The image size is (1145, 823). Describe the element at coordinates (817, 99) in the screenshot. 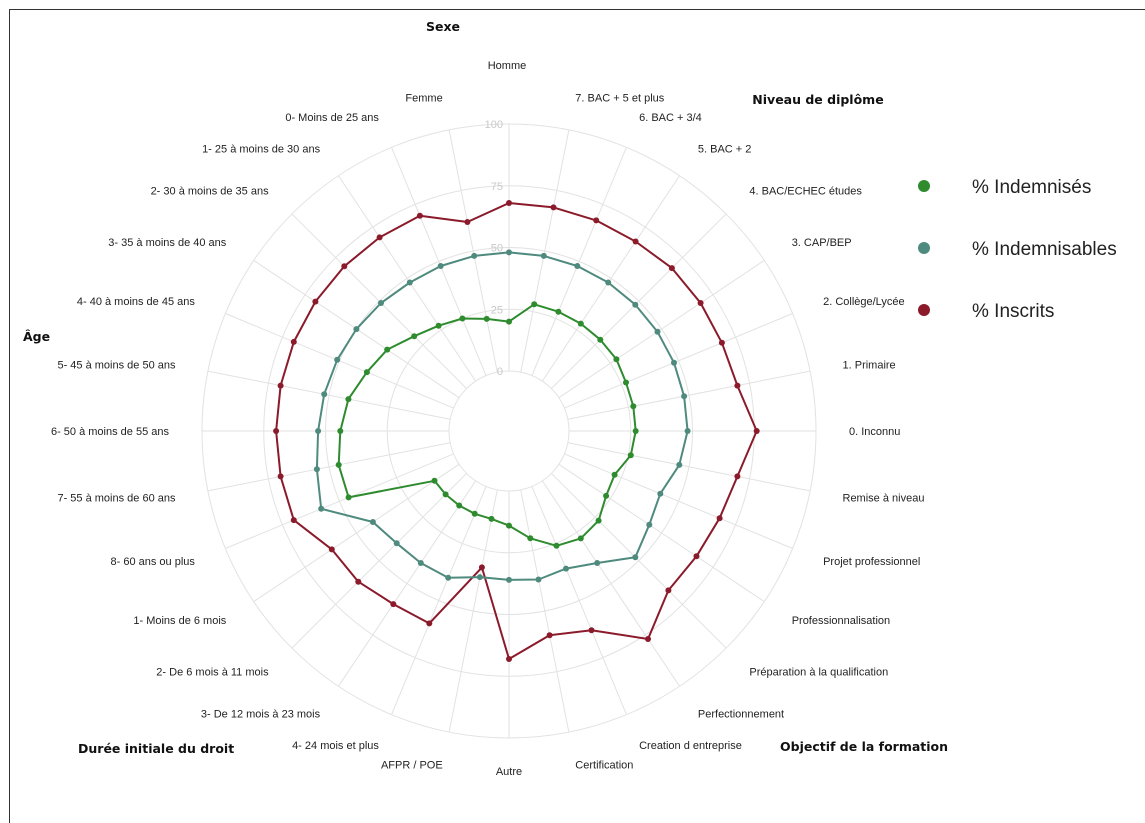

I see `group-label-niveau: Niveau de diplôme` at that location.